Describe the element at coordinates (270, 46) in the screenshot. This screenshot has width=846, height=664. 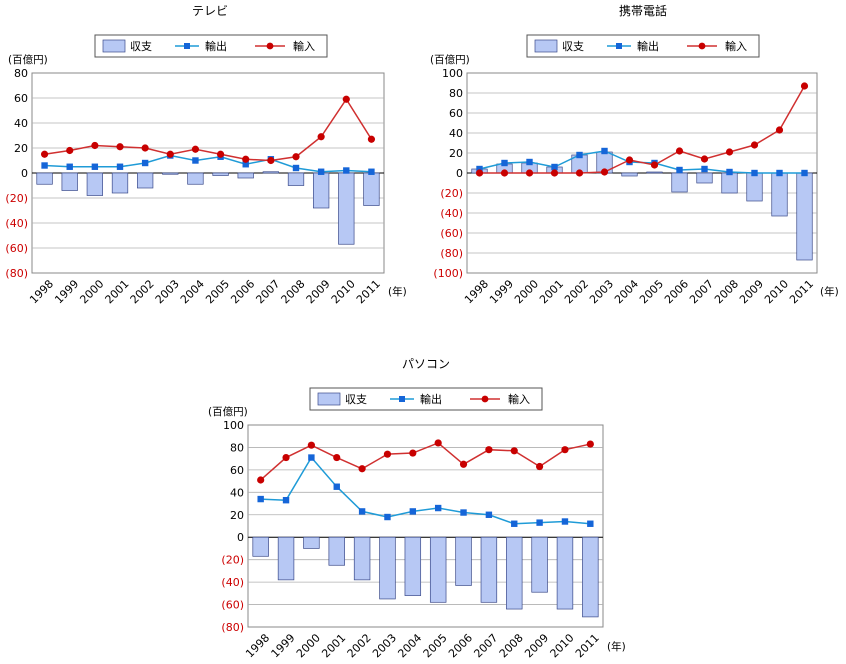
I see `legend-marker-import` at that location.